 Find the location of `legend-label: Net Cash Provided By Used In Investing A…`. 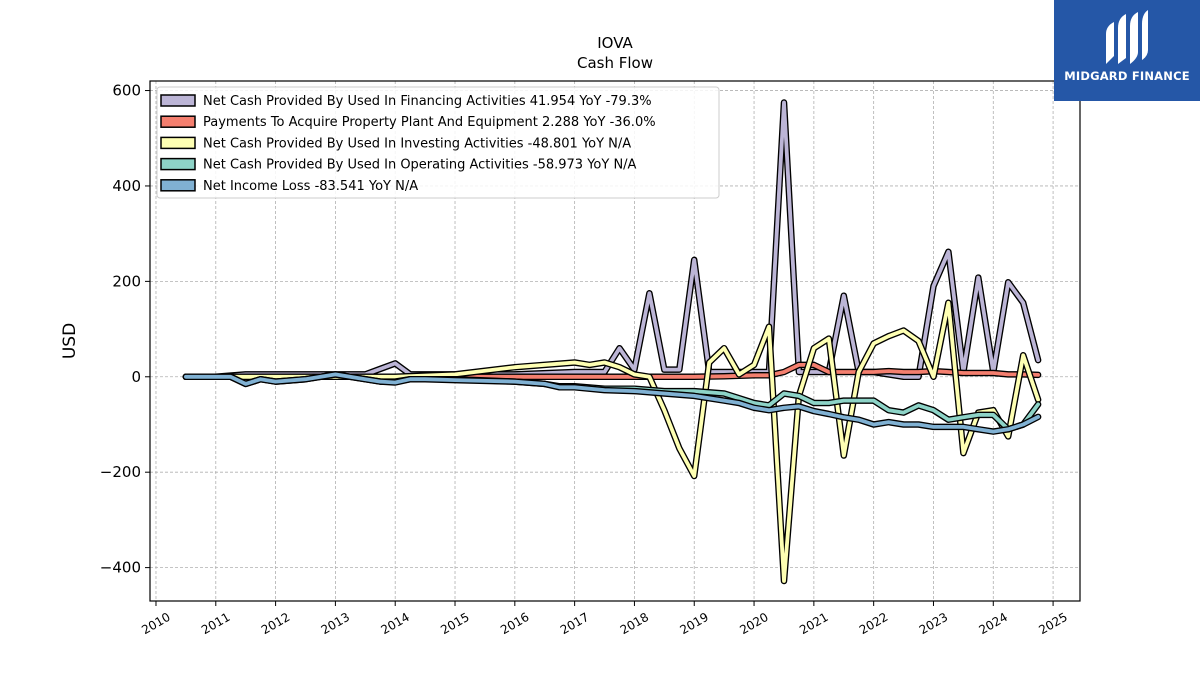

legend-label: Net Cash Provided By Used In Investing A… is located at coordinates (417, 143).